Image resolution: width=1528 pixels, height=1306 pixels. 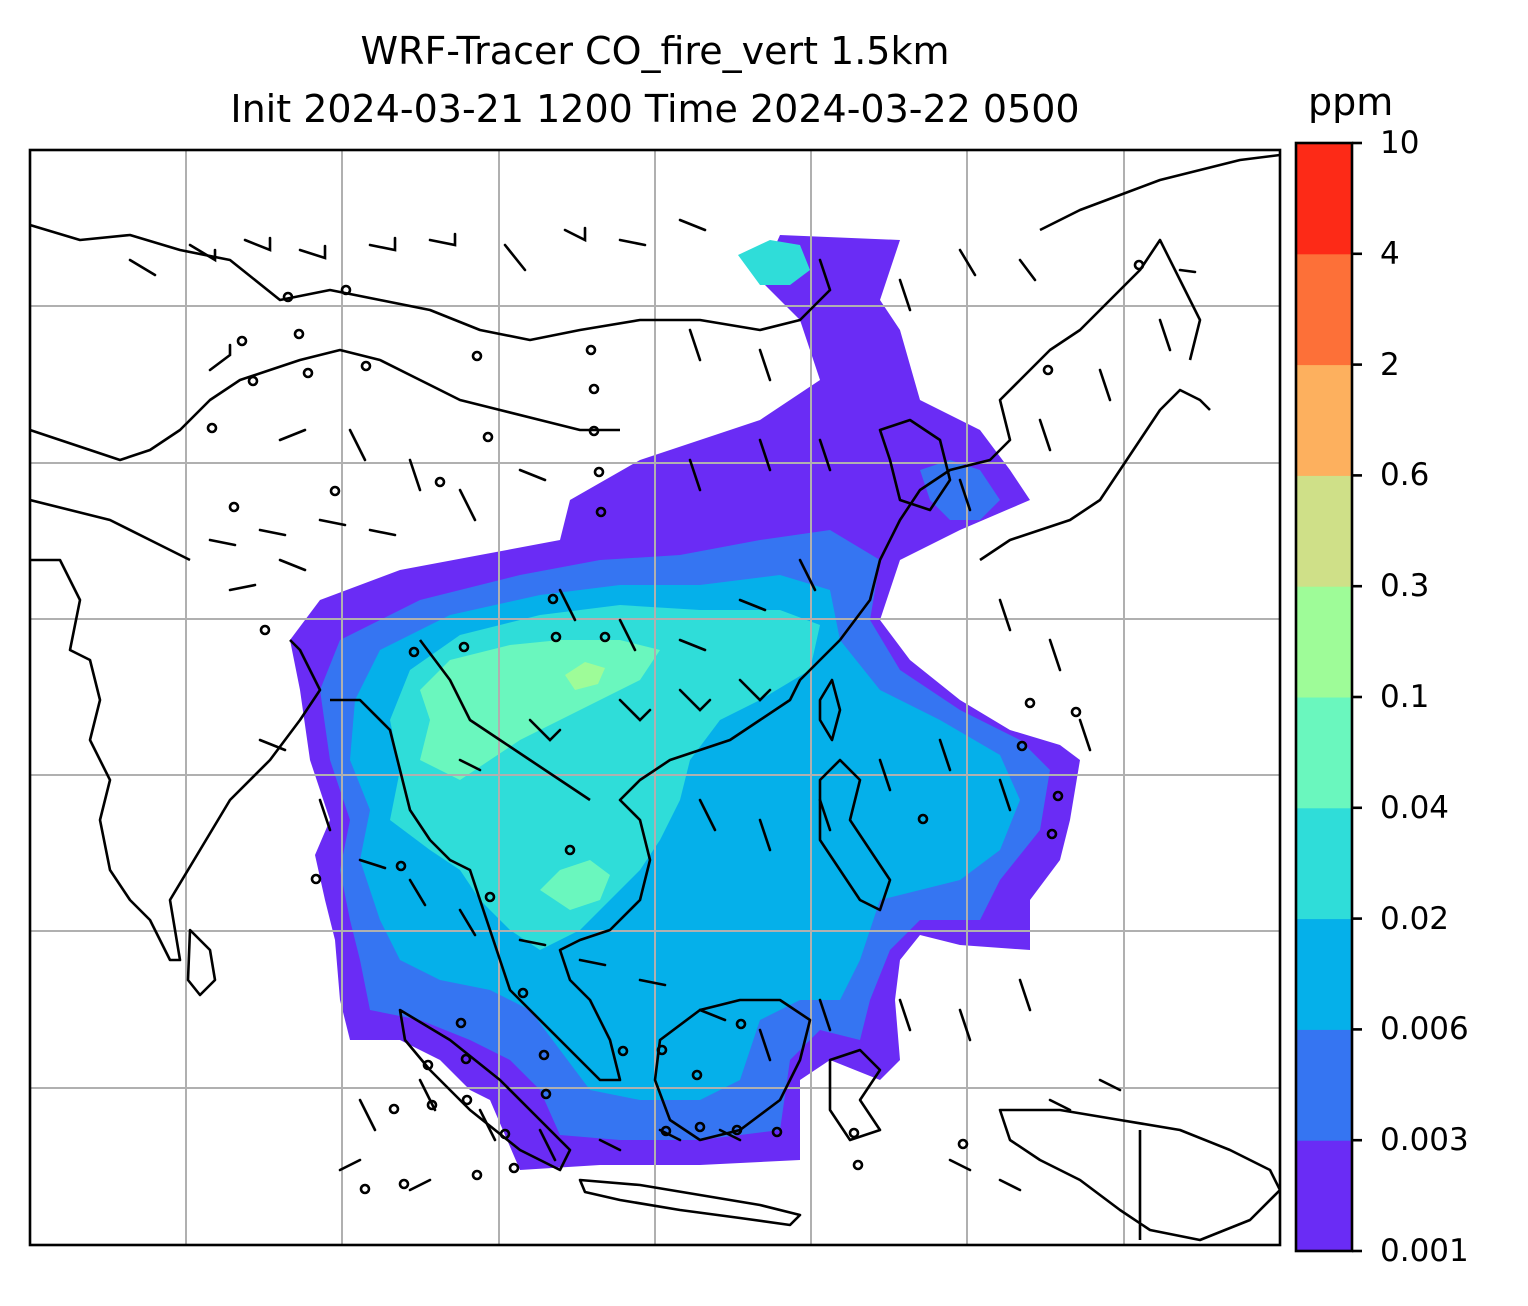 What do you see at coordinates (1405, 697) in the screenshot?
I see `colorbar-tick-label: 0.1` at bounding box center [1405, 697].